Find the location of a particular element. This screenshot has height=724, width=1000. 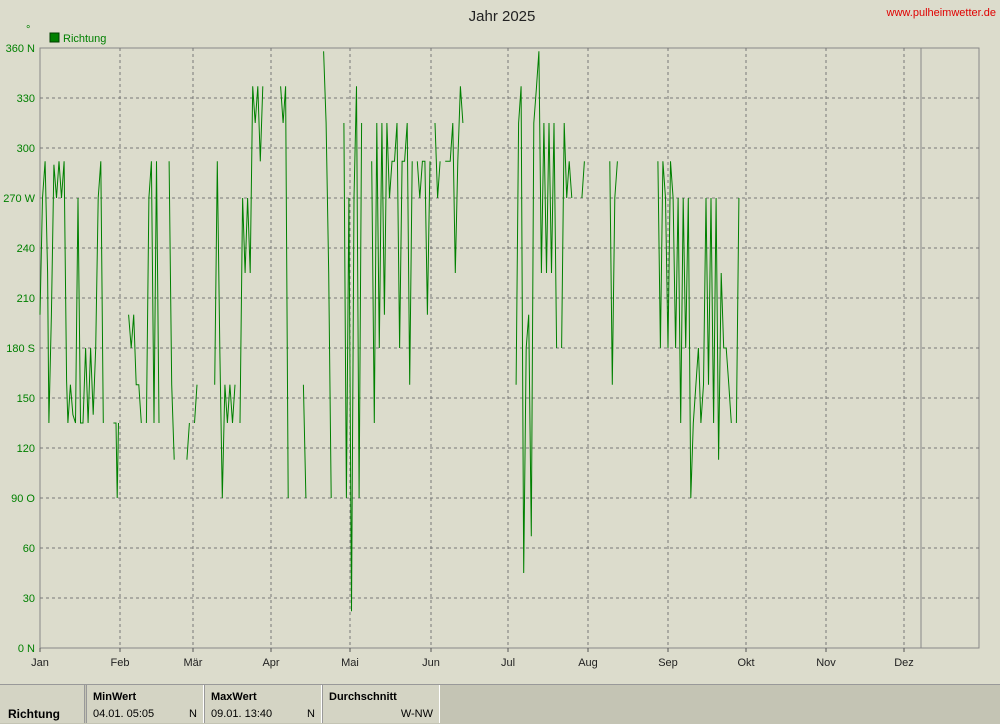

min-direction: N is located at coordinates (193, 714).